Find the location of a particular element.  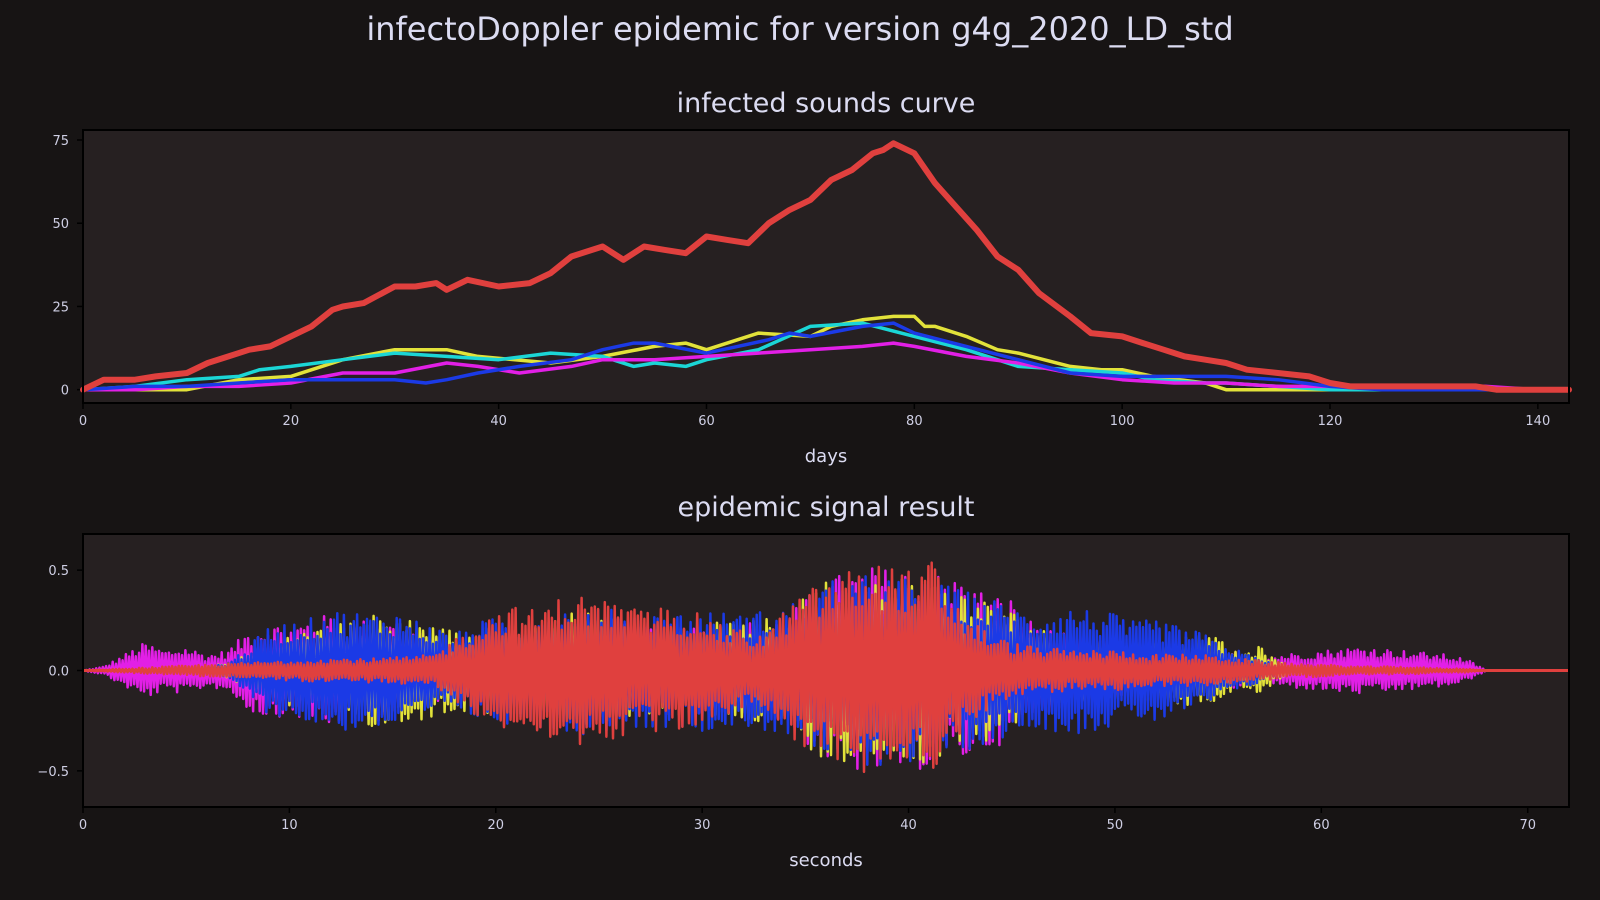

x-tick-label: 100 is located at coordinates (1122, 421).